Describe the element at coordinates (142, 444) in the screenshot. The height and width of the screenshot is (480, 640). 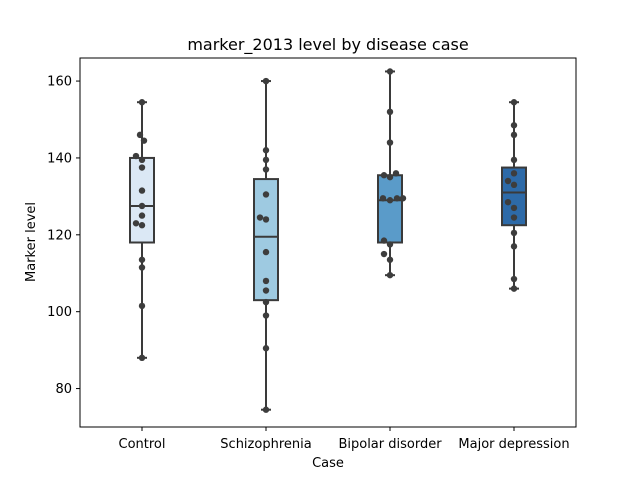
I see `x-tick-label: Control` at that location.